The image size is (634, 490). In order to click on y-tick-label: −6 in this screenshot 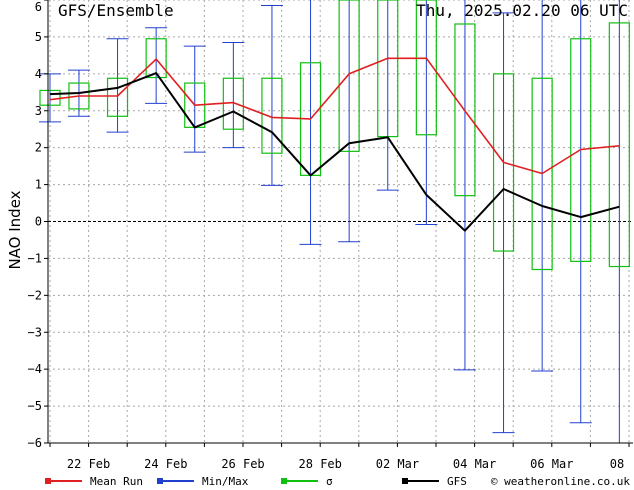, I will do `click(35, 443)`.